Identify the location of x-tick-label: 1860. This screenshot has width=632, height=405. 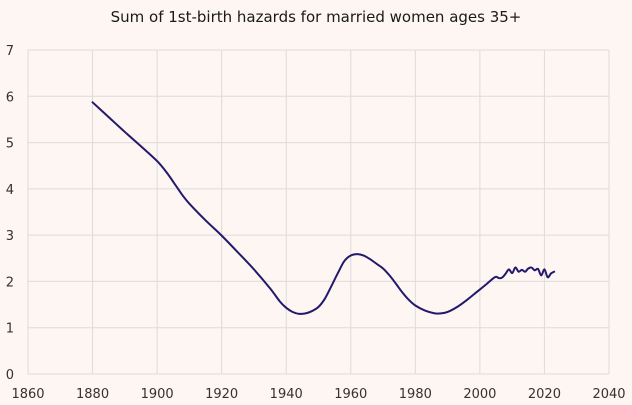
(27, 394).